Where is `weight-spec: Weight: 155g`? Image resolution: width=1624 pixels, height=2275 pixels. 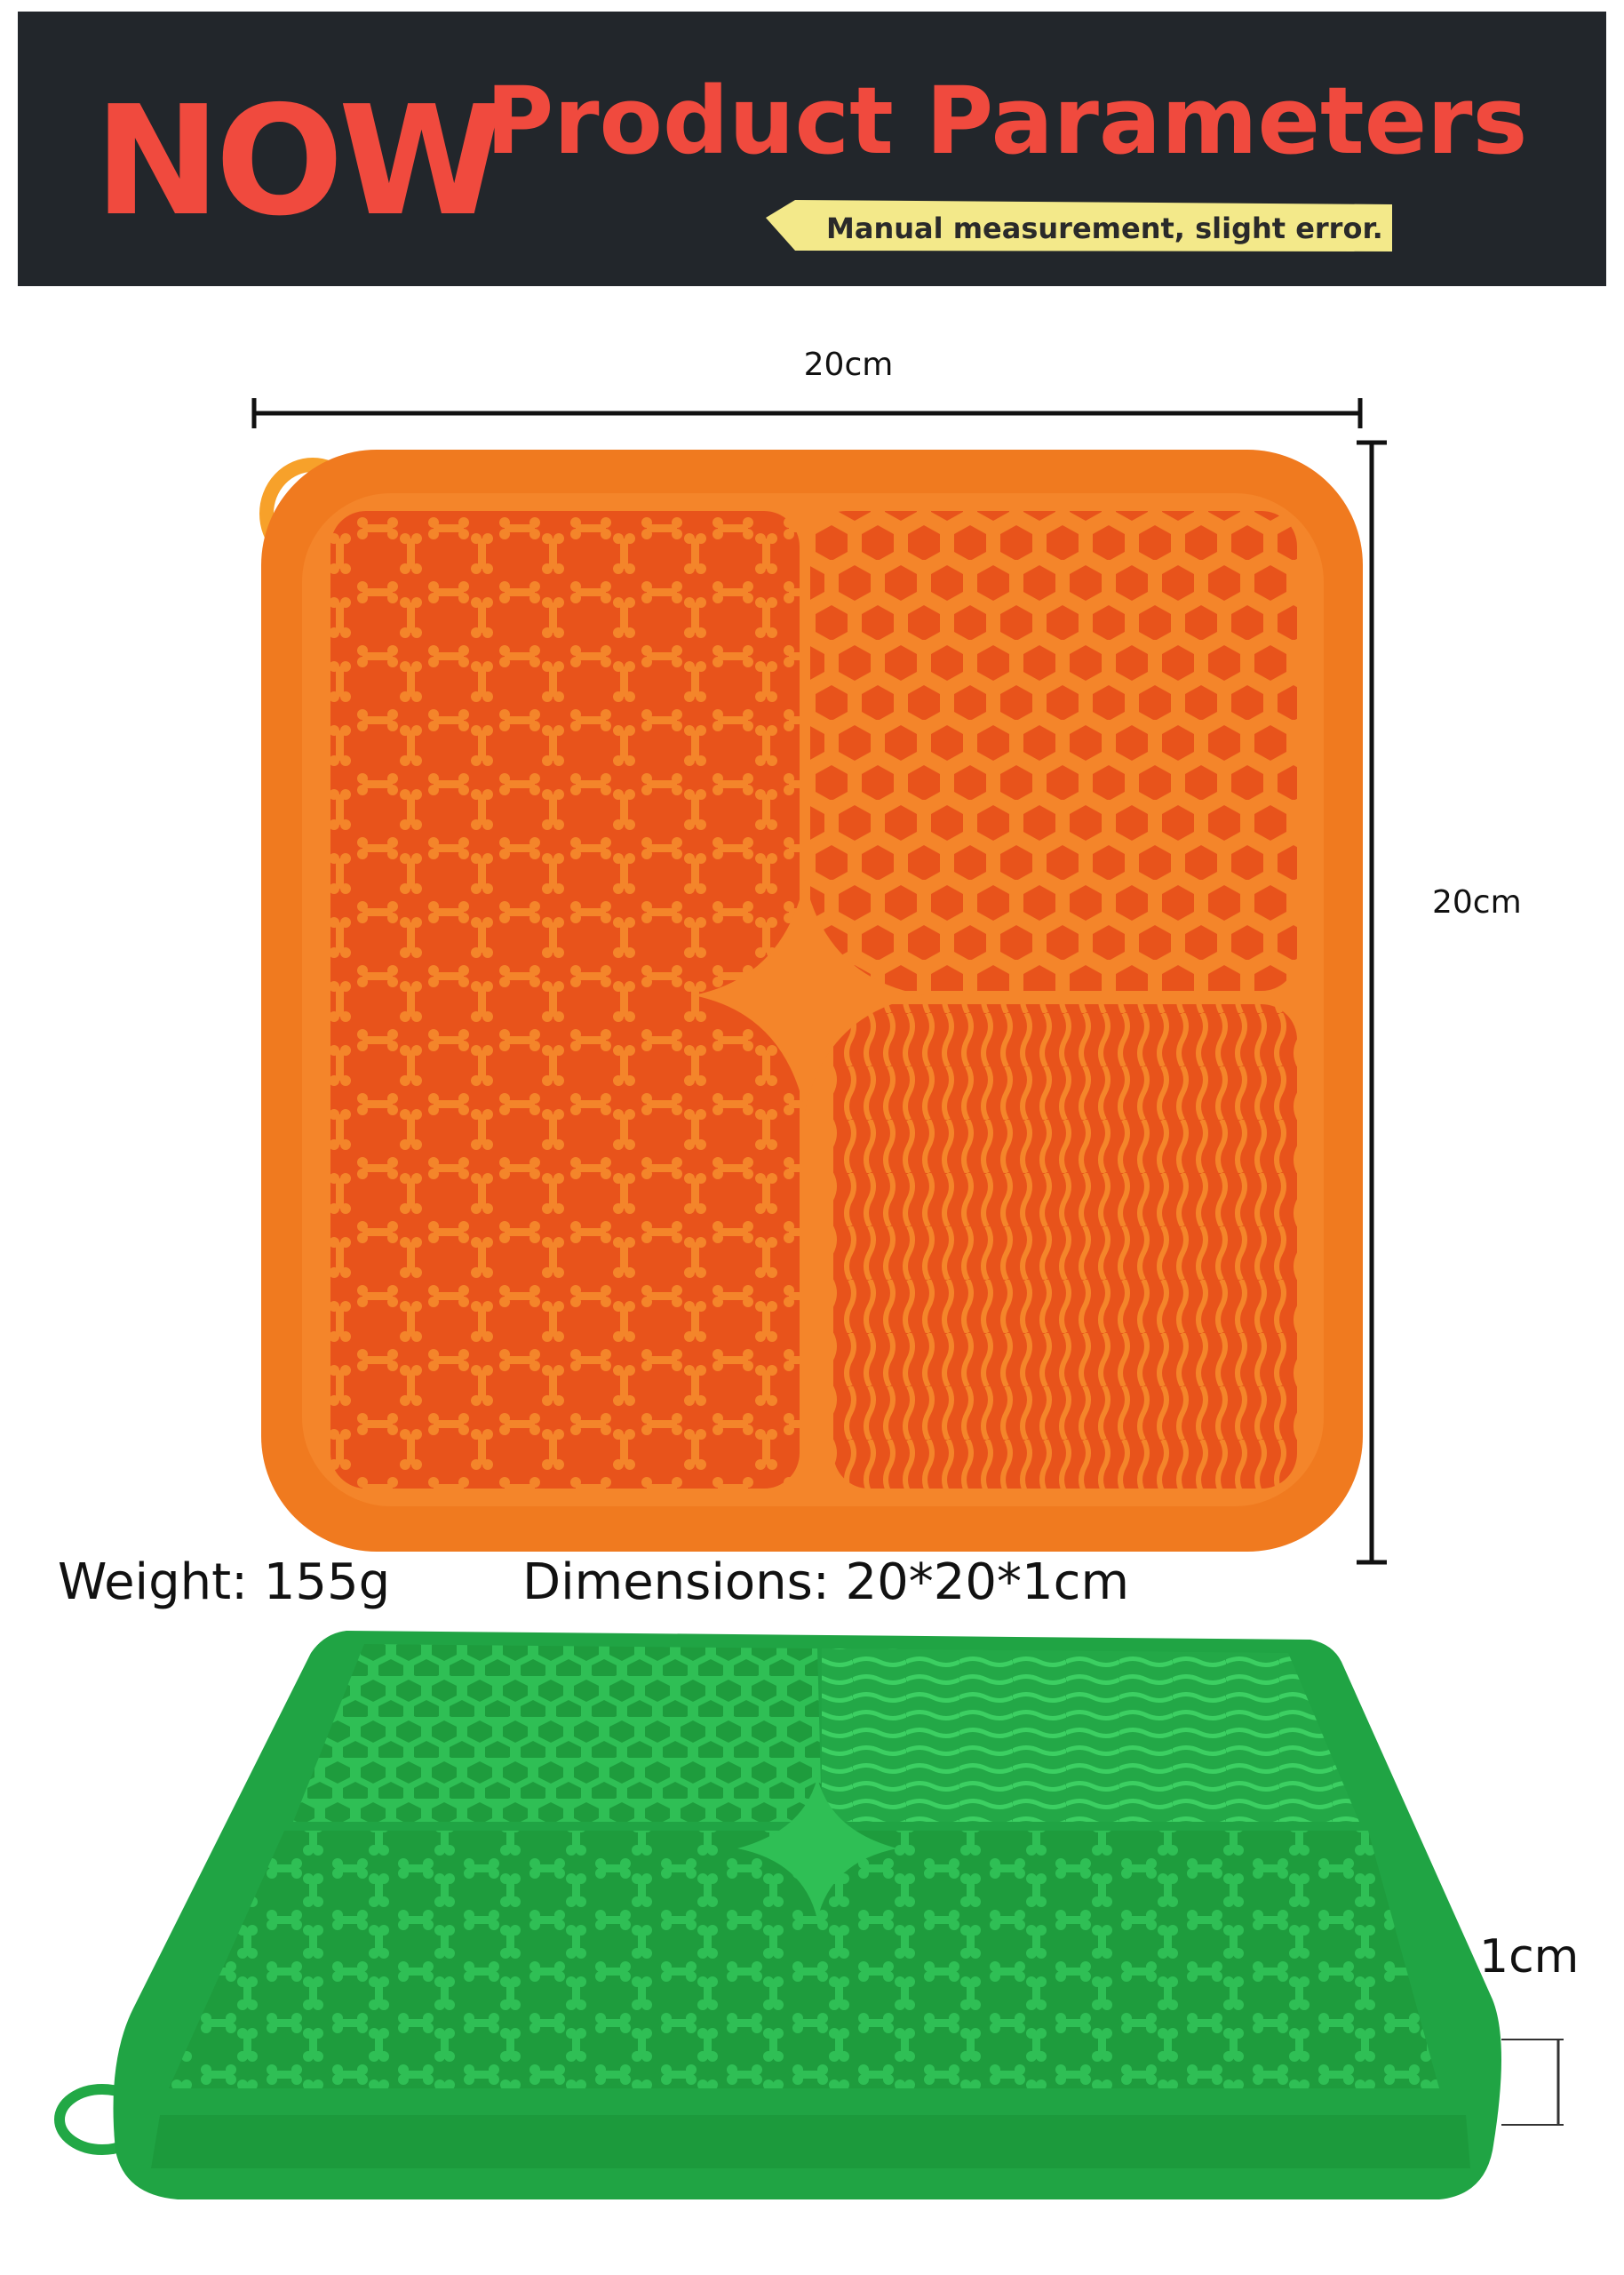 weight-spec: Weight: 155g is located at coordinates (224, 1582).